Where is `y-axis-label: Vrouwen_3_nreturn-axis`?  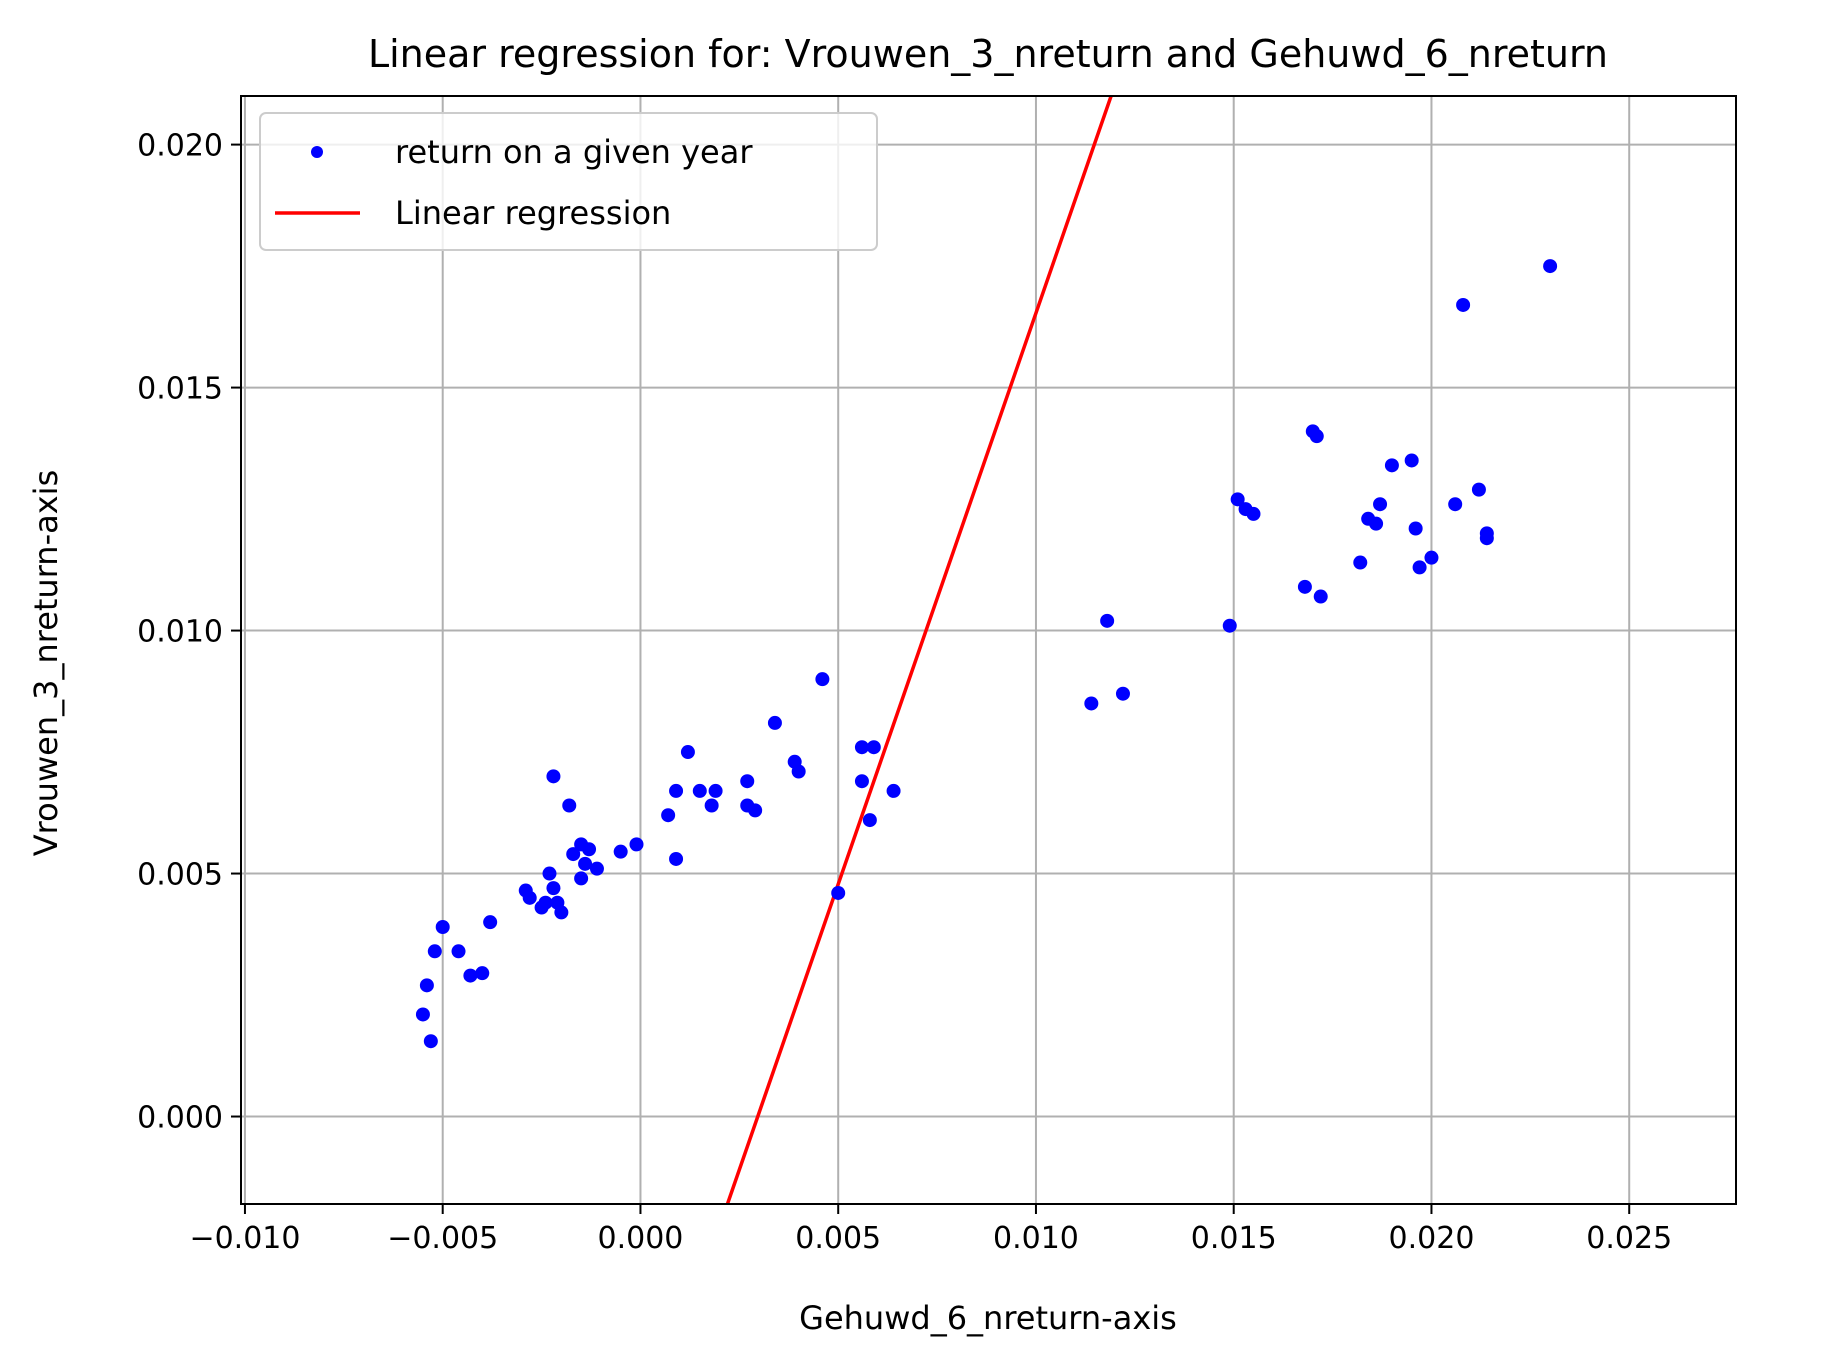
y-axis-label: Vrouwen_3_nreturn-axis is located at coordinates (46, 663).